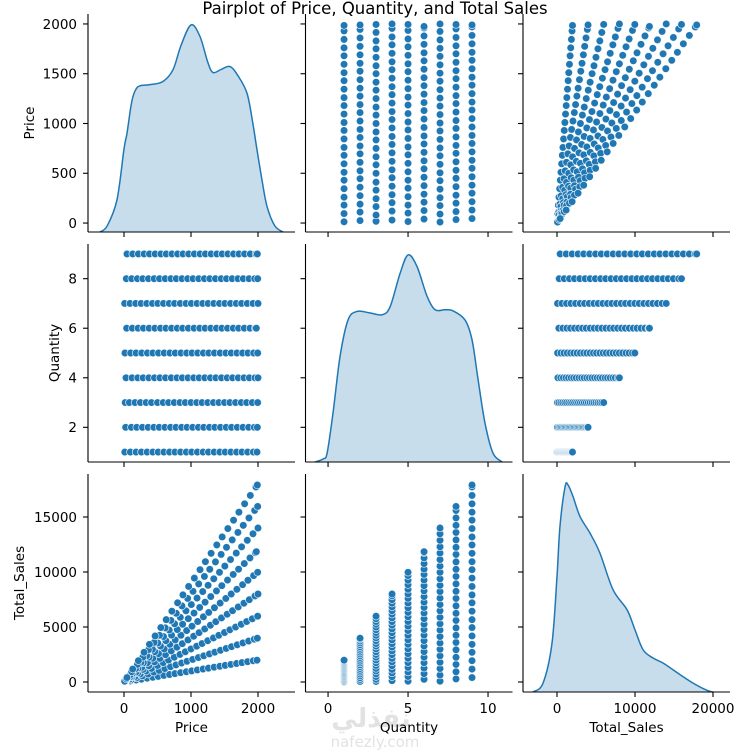 The image size is (750, 750). What do you see at coordinates (408, 709) in the screenshot?
I see `x-tick-label: 5` at bounding box center [408, 709].